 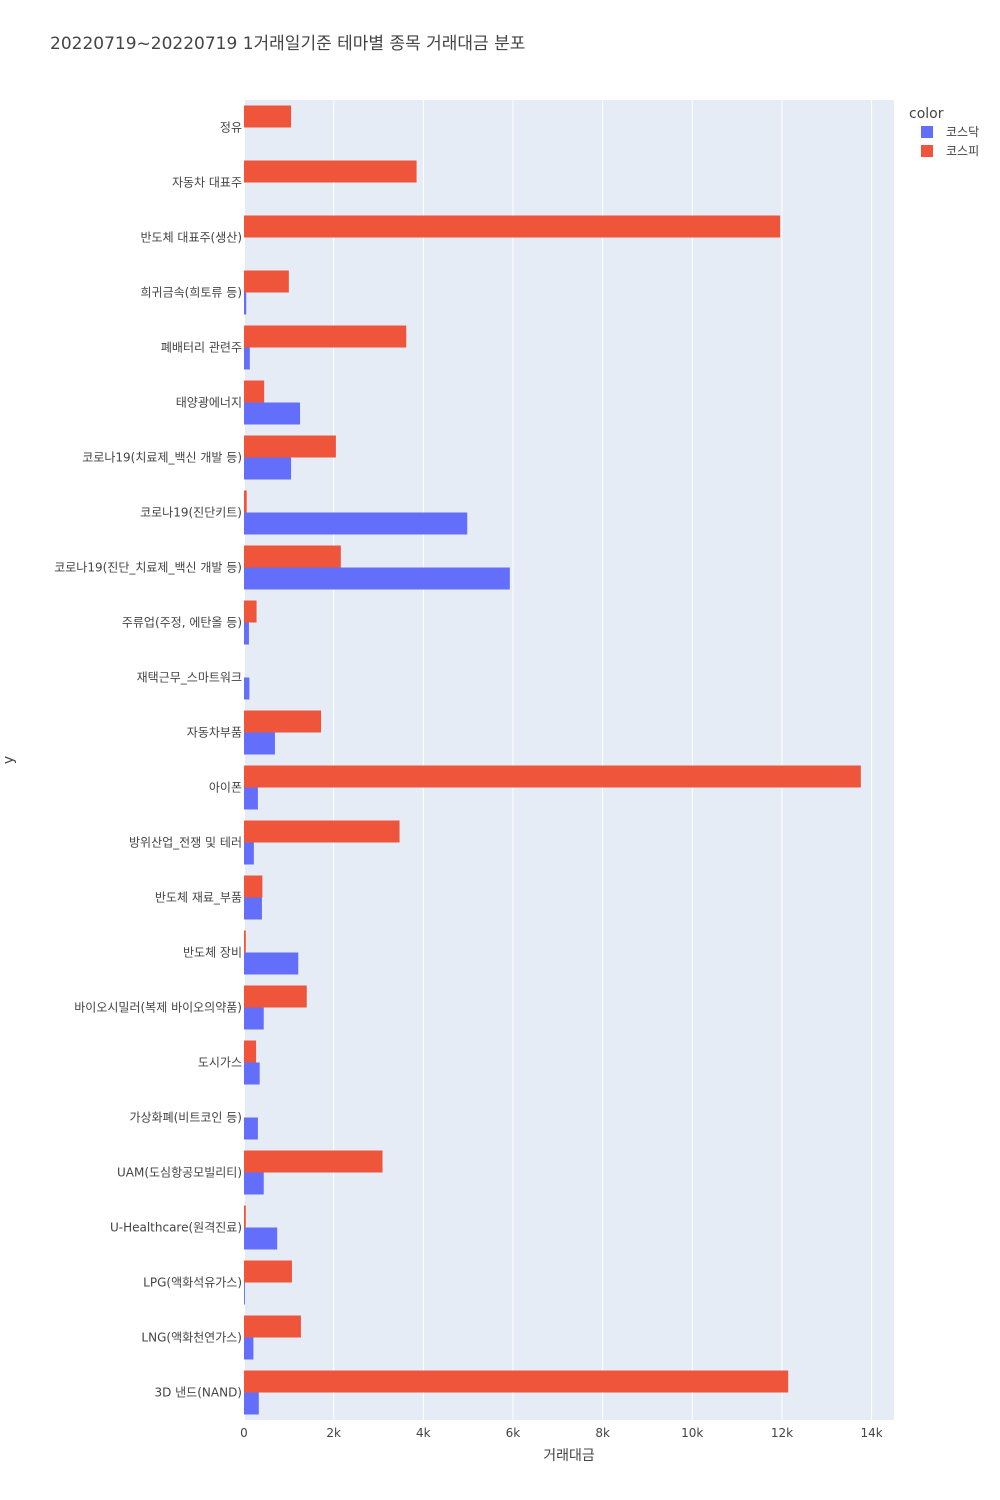 I want to click on x-axis-title: 거래대금, so click(x=569, y=1456).